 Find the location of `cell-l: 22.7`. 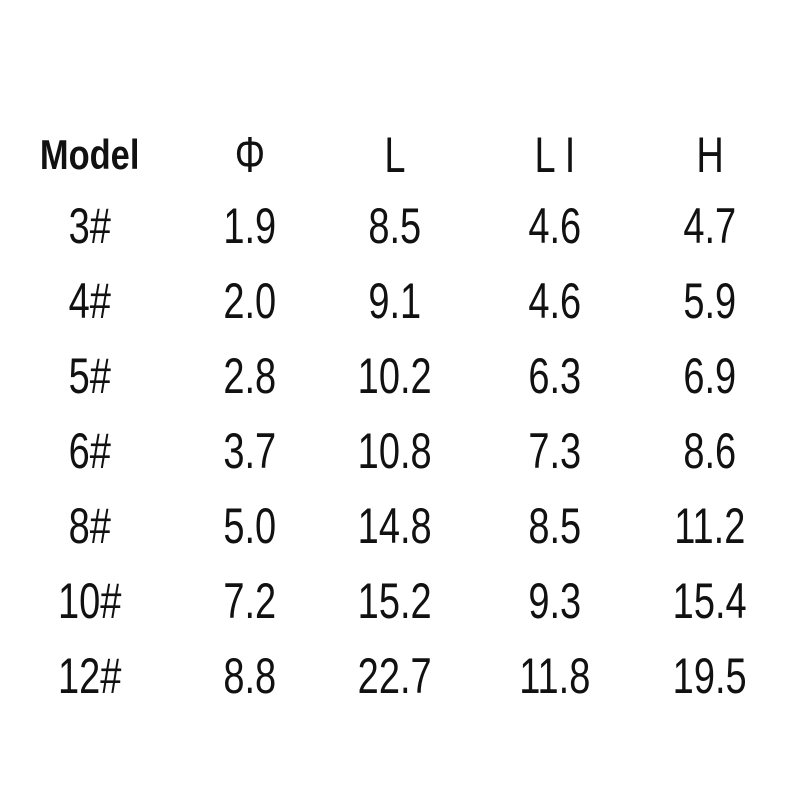

cell-l: 22.7 is located at coordinates (395, 675).